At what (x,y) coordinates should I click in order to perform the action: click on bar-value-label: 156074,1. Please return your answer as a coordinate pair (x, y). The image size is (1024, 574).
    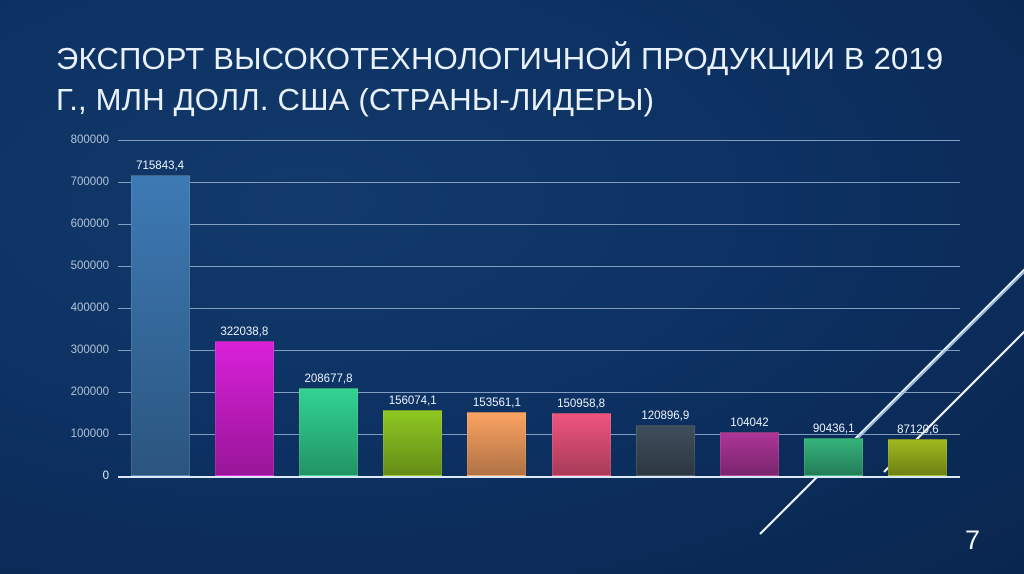
    Looking at the image, I should click on (412, 401).